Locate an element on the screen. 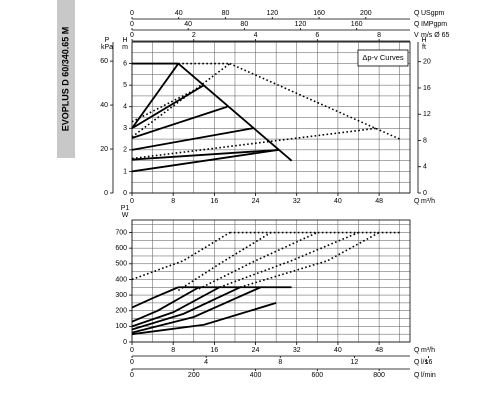 Image resolution: width=500 pixels, height=400 pixels. axis-unit: l/s is located at coordinates (425, 362).